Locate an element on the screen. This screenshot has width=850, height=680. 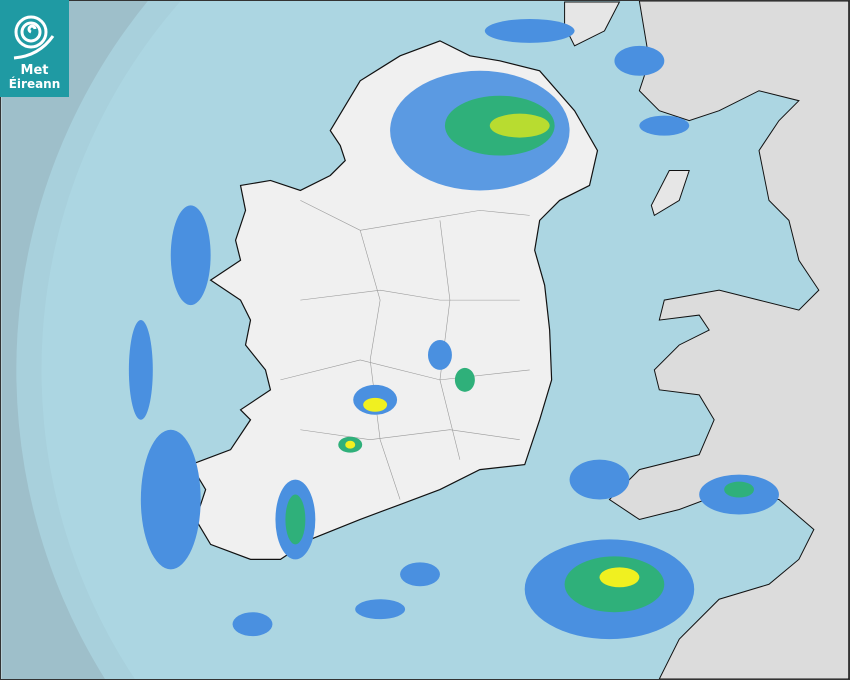
scotland-islands is located at coordinates (592, 24).